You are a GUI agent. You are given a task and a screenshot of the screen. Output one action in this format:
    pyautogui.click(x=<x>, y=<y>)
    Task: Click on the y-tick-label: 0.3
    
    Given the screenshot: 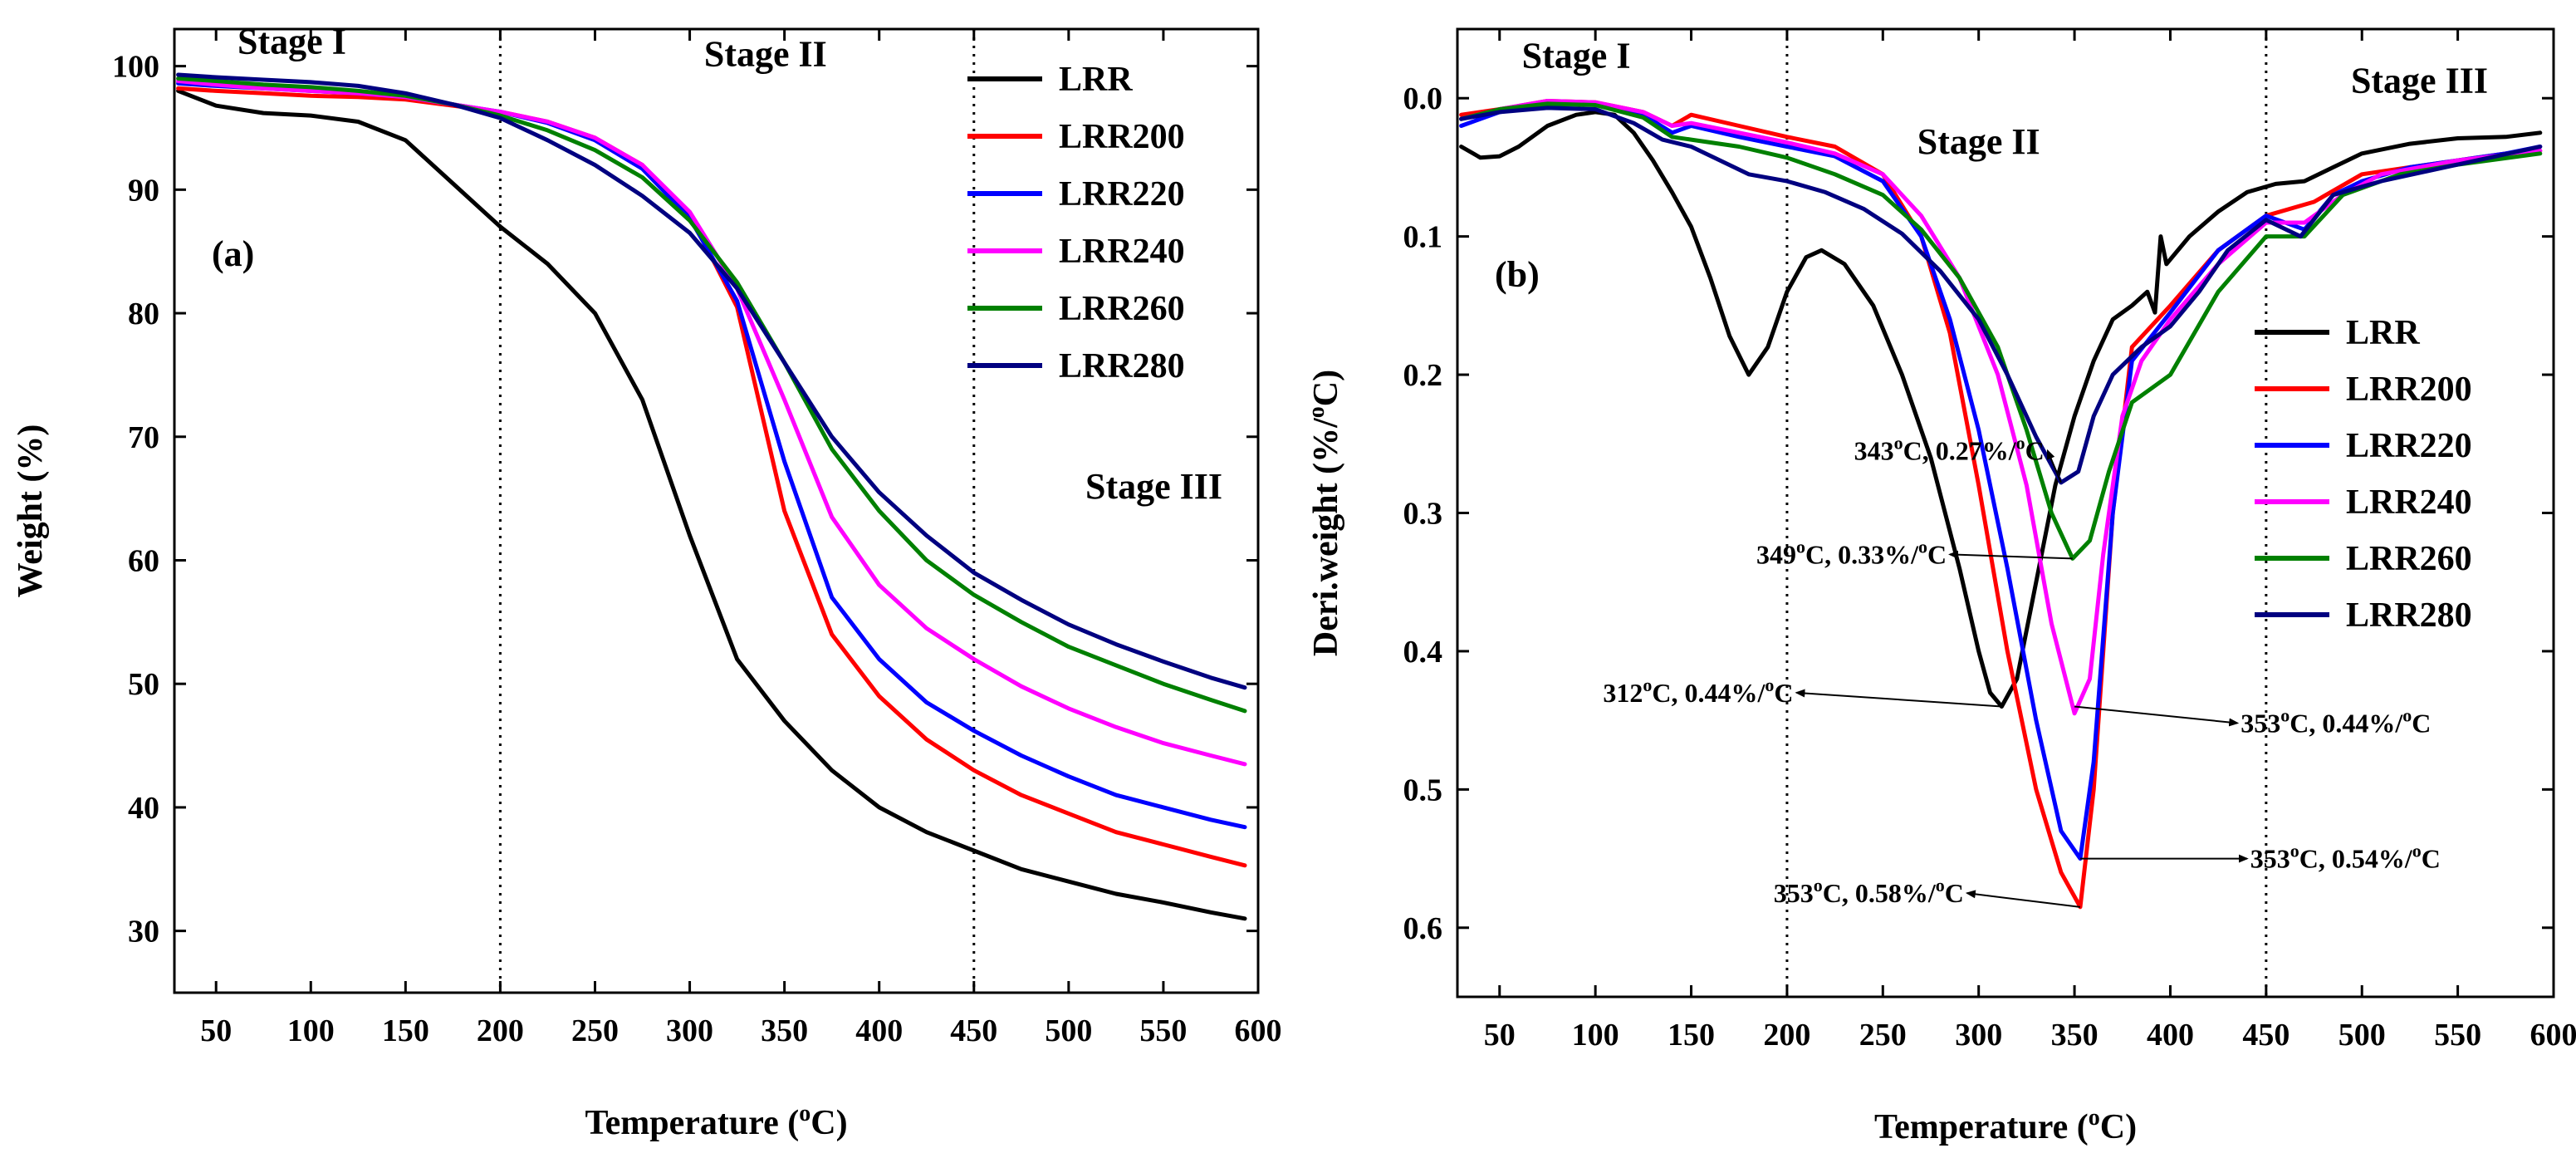 What is the action you would take?
    pyautogui.click(x=1423, y=514)
    